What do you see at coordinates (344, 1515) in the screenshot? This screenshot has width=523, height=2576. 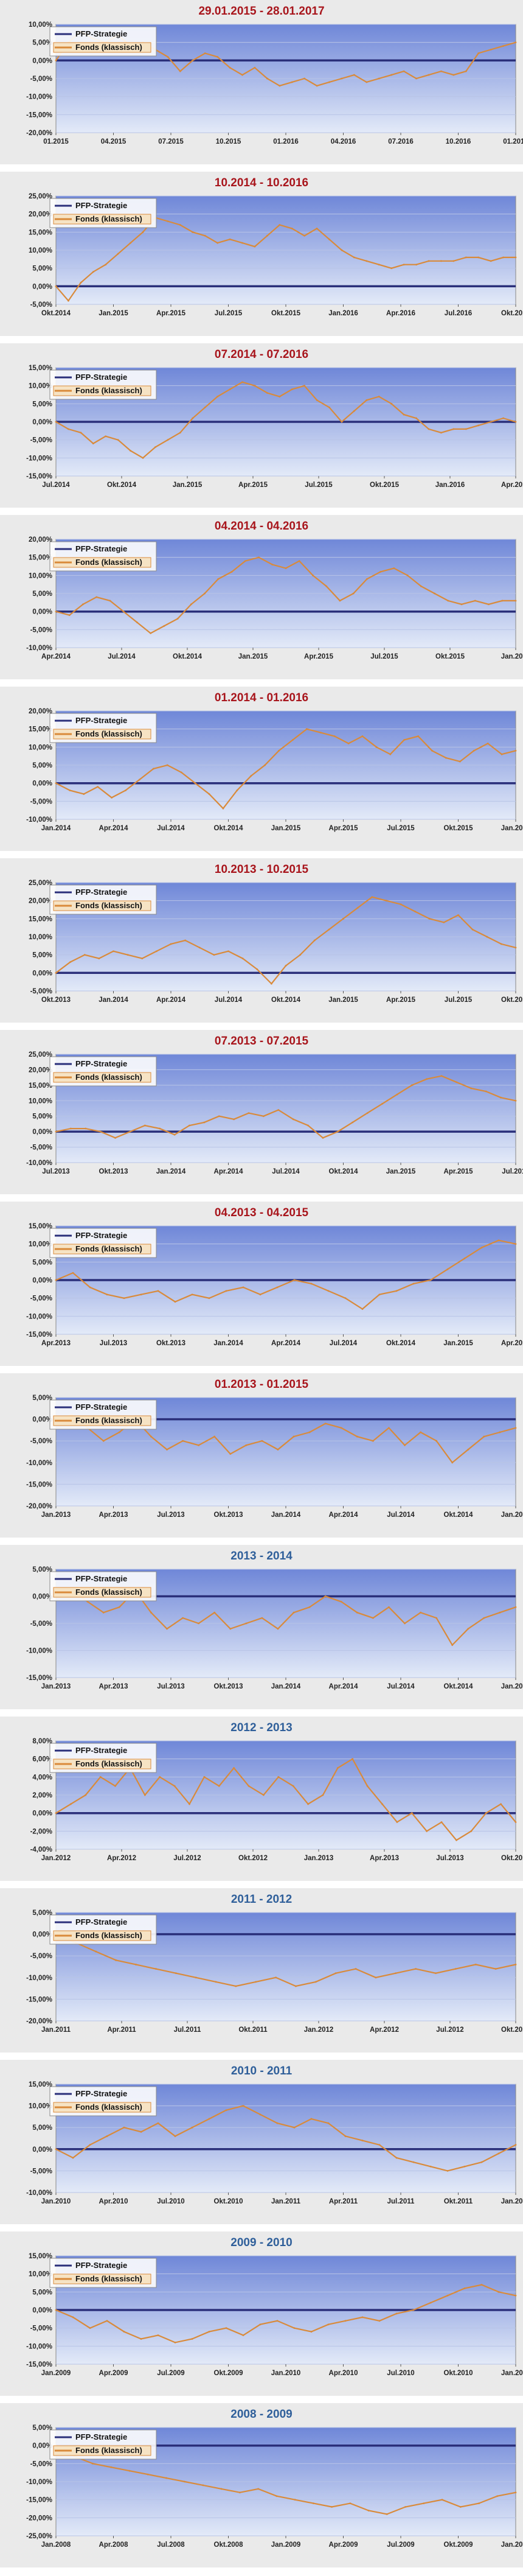 I see `x-tick-label: Apr.2014` at bounding box center [344, 1515].